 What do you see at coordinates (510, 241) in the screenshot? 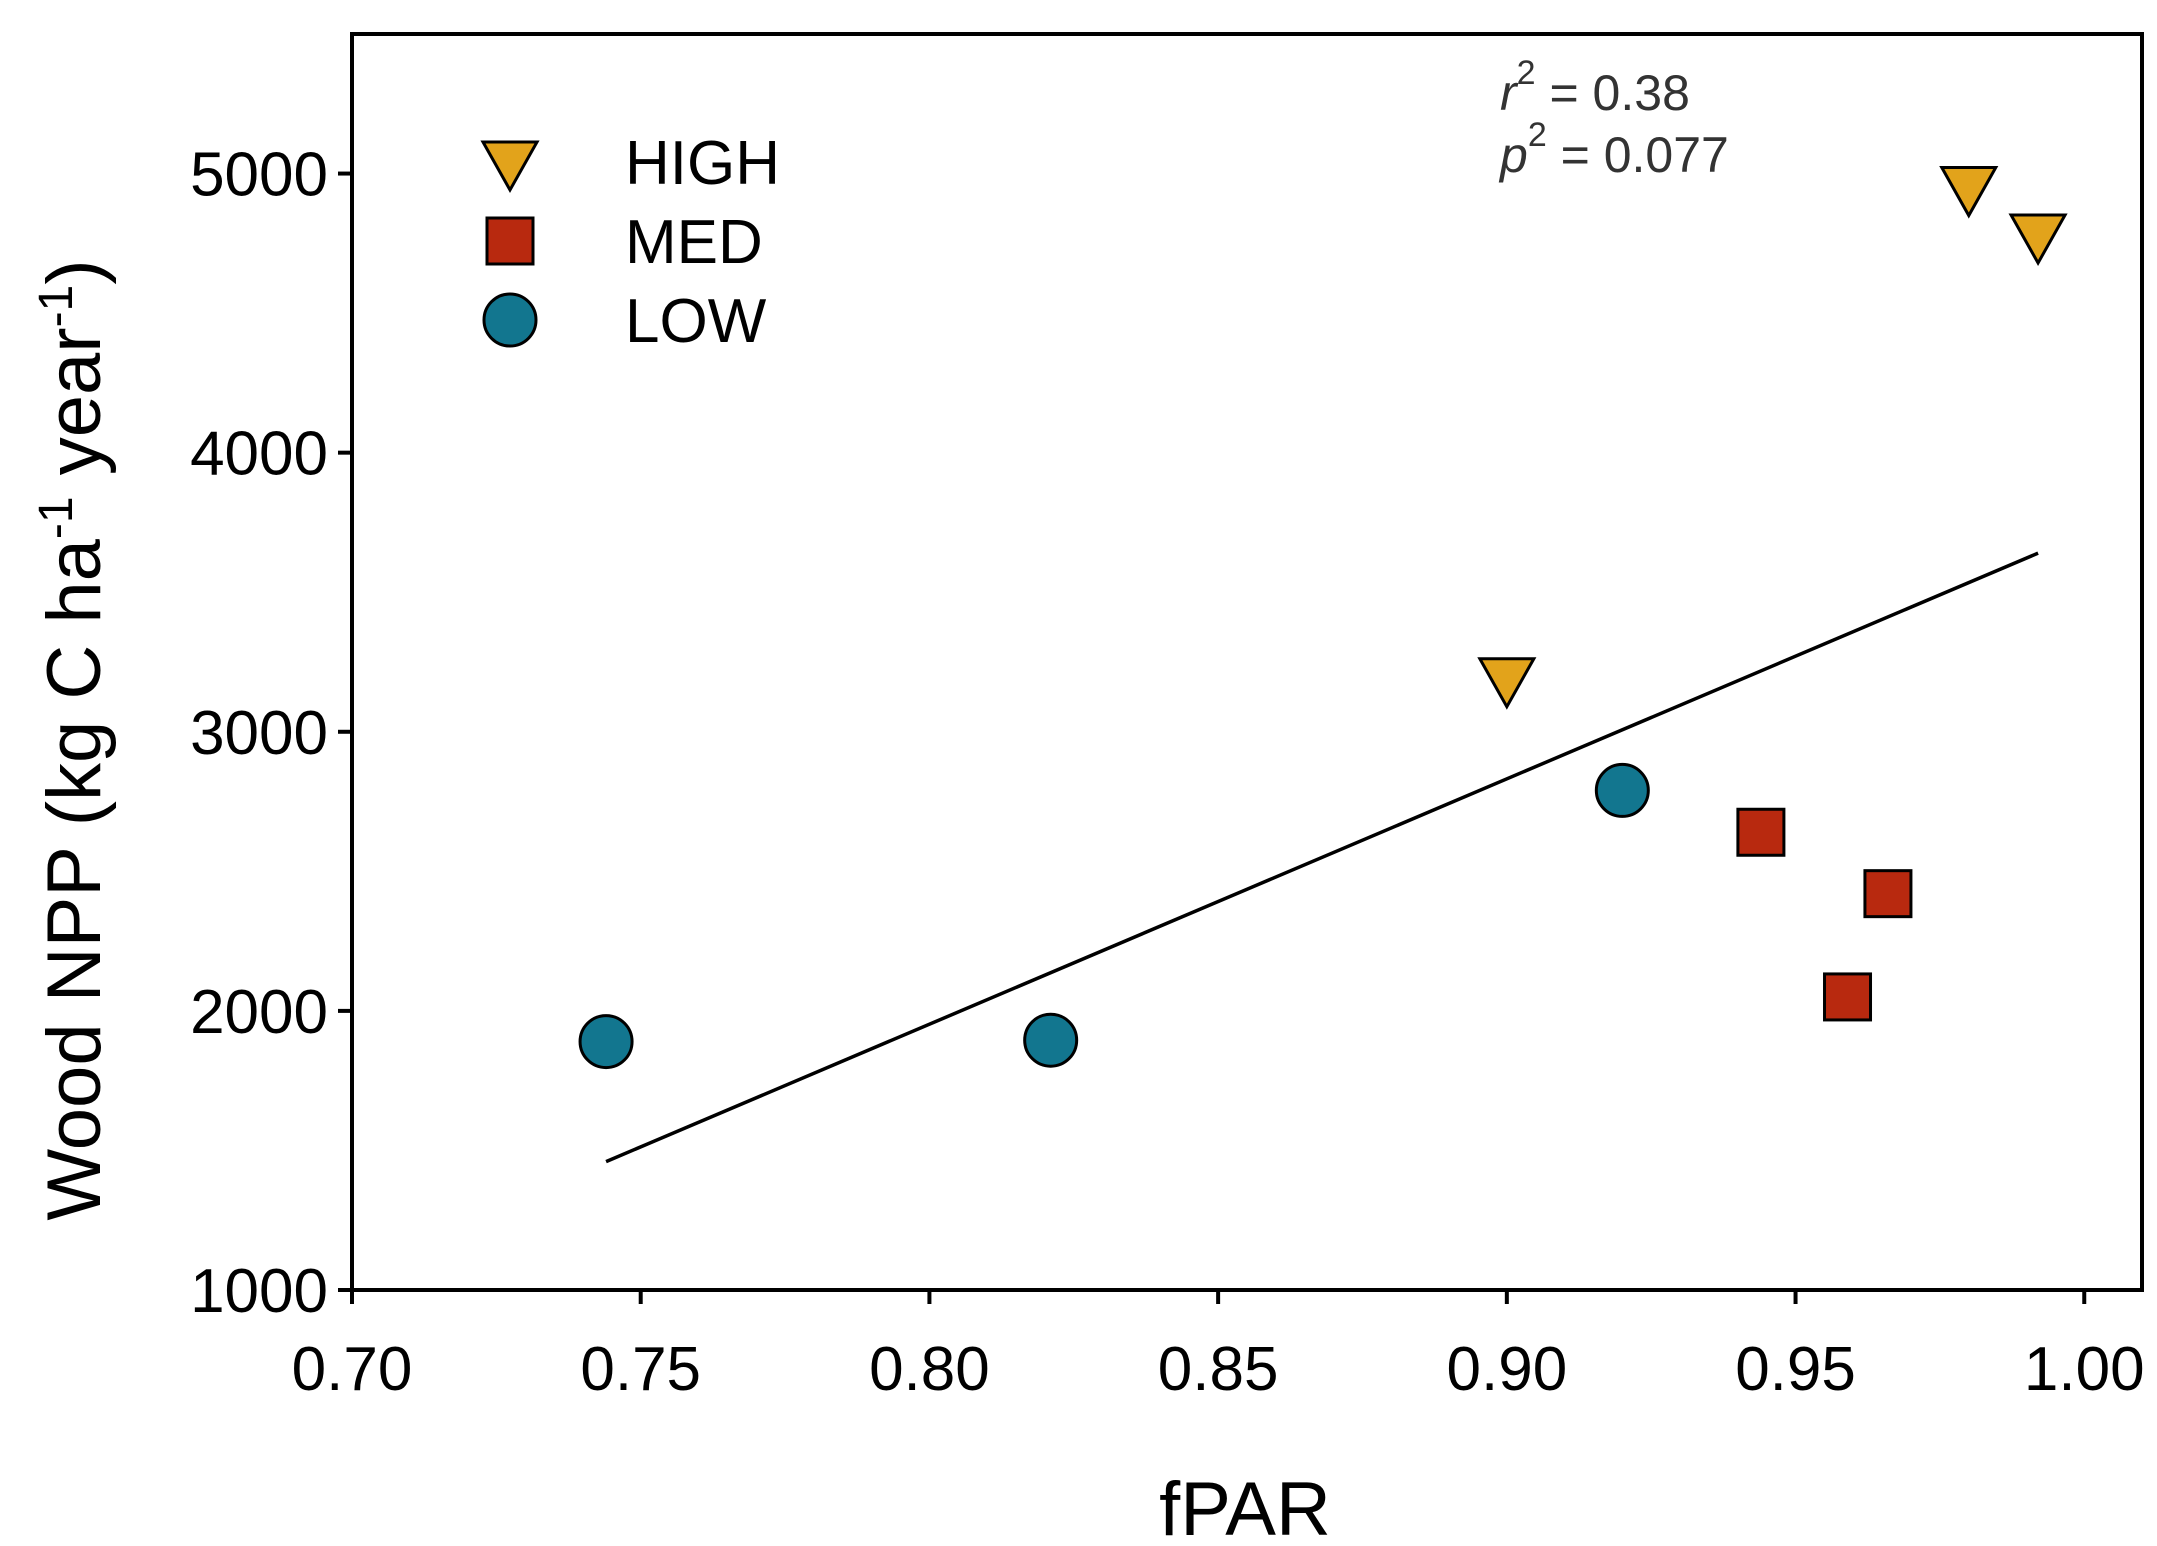
I see `legend-marker-med` at bounding box center [510, 241].